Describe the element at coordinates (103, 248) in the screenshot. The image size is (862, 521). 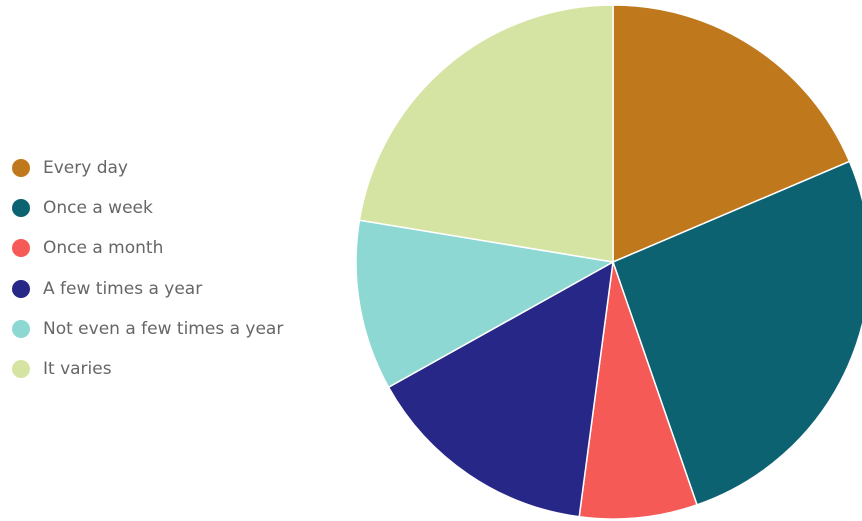
I see `legend-label: Once a month` at that location.